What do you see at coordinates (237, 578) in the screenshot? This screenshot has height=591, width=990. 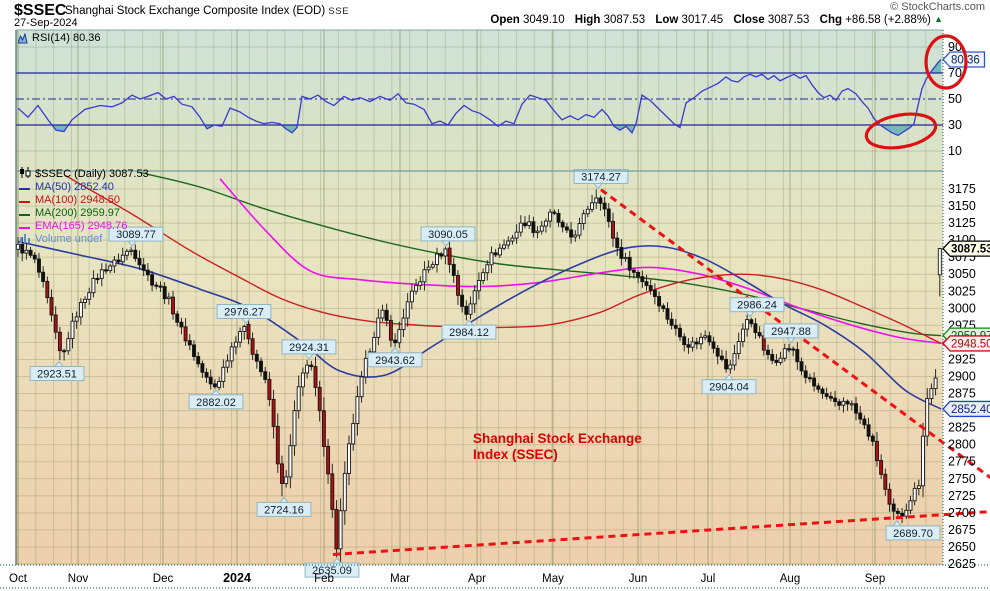 I see `month-label: 2024` at bounding box center [237, 578].